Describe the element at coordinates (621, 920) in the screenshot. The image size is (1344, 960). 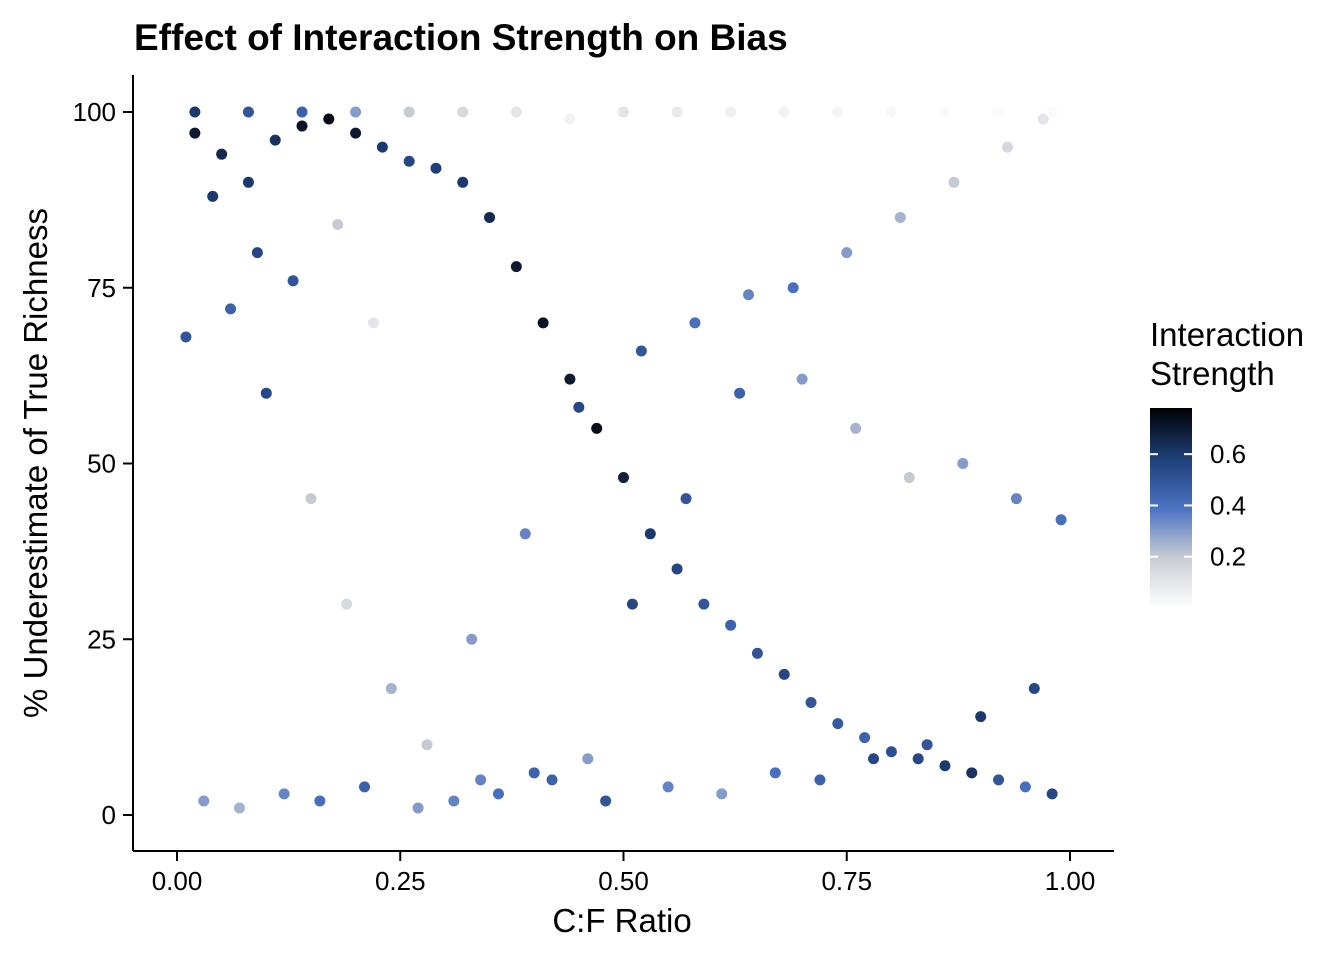
I see `x-axis-title: C:F Ratio` at that location.